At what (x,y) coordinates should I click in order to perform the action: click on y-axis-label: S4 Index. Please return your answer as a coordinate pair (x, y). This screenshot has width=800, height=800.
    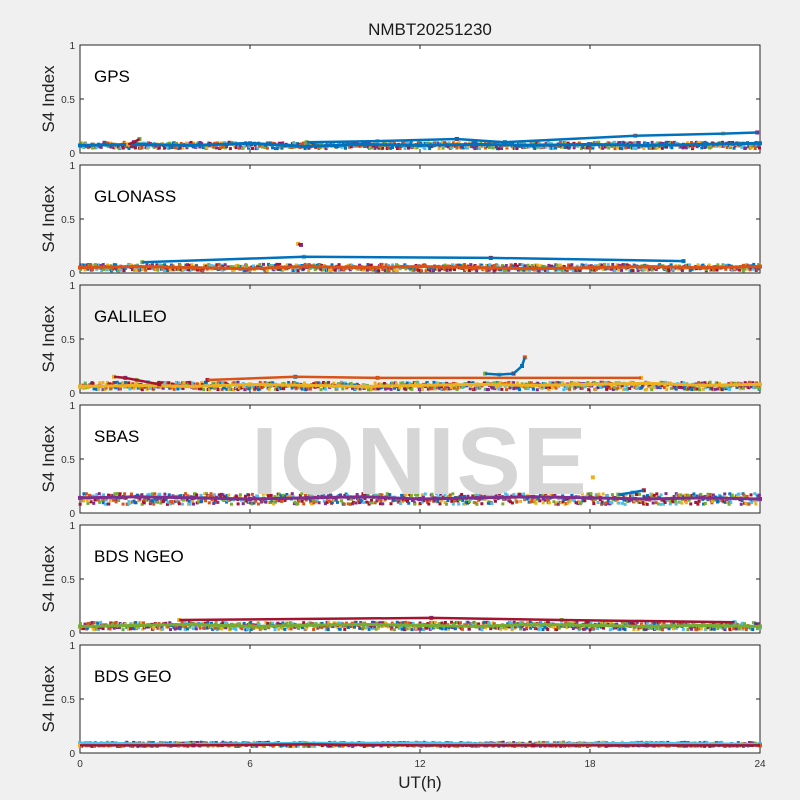
    Looking at the image, I should click on (48, 459).